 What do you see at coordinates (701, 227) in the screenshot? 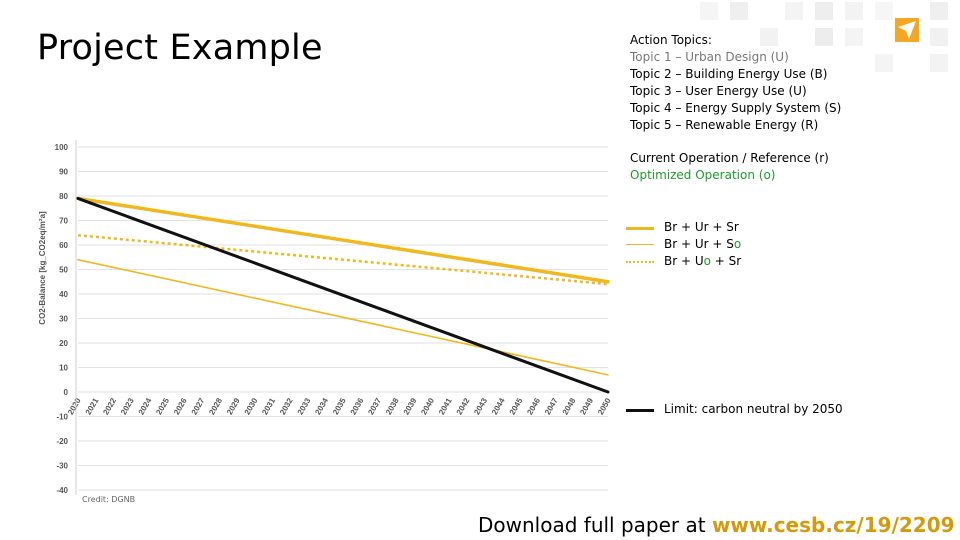
I see `legend-label: Br + Ur + Sr` at bounding box center [701, 227].